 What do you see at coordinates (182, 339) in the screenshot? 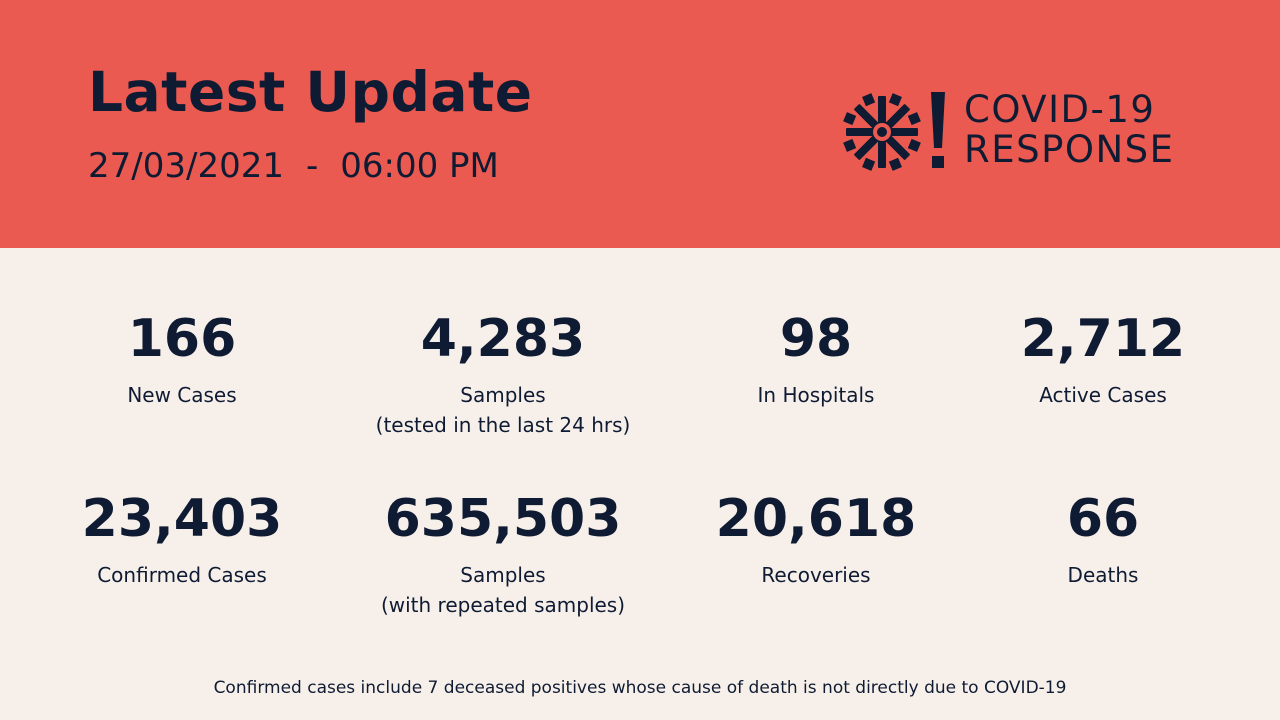
I see `stat-value: 166` at bounding box center [182, 339].